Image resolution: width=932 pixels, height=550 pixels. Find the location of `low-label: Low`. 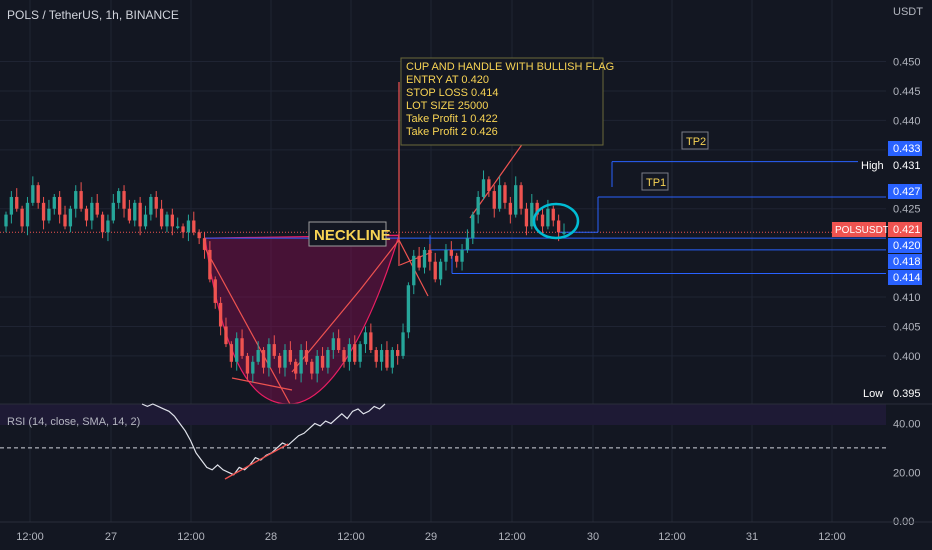

low-label: Low is located at coordinates (873, 394).